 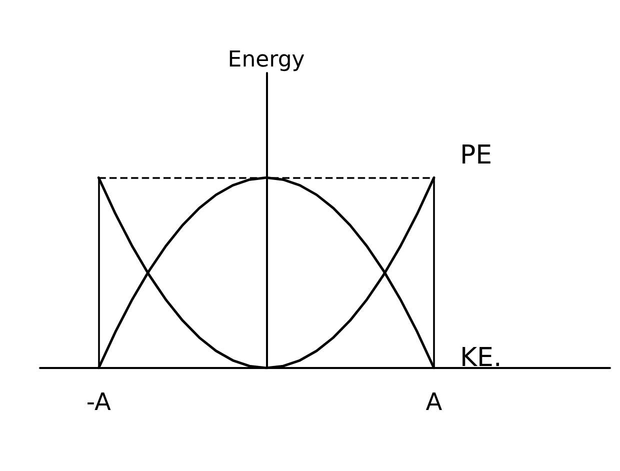 I want to click on x-tick-label: -A, so click(x=99, y=402).